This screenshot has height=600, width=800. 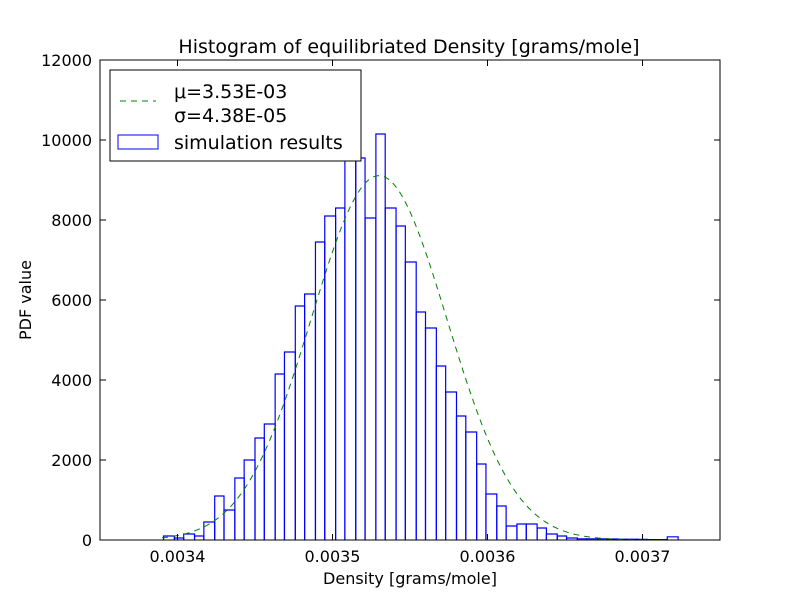 What do you see at coordinates (25, 300) in the screenshot?
I see `y-axis-label: PDF value` at bounding box center [25, 300].